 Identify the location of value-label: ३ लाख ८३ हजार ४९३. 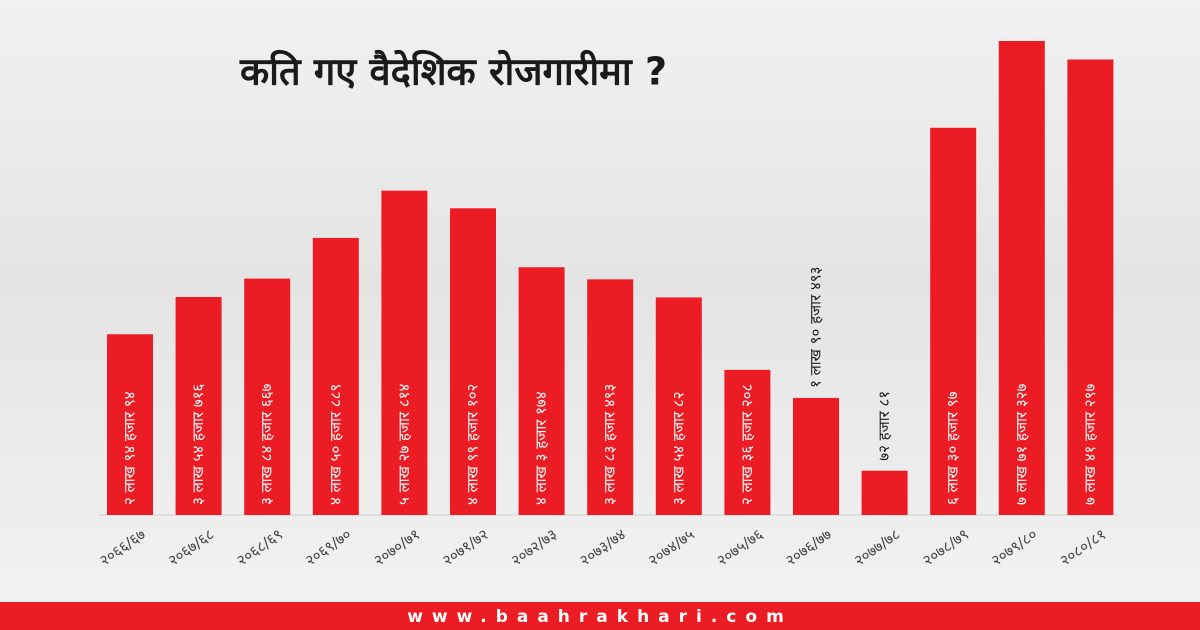
(610, 444).